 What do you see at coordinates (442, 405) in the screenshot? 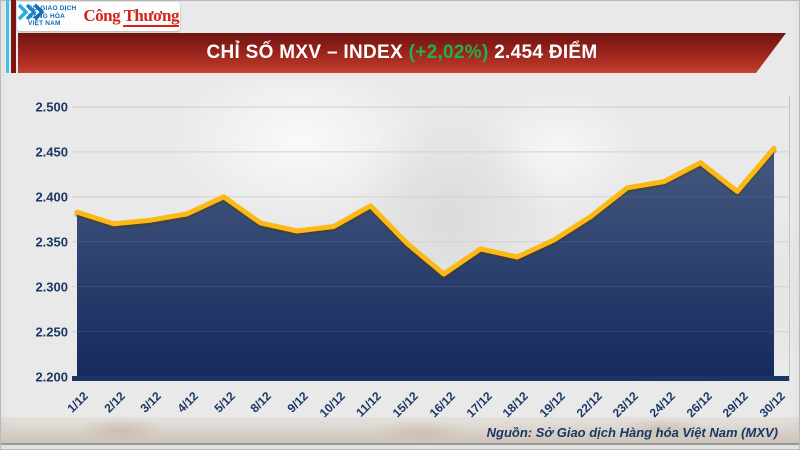
I see `x-axis-label: 16/12` at bounding box center [442, 405].